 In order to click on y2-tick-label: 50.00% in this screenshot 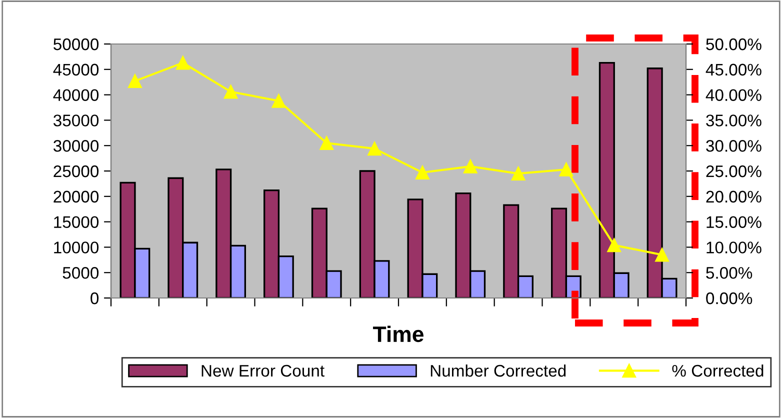, I will do `click(734, 44)`.